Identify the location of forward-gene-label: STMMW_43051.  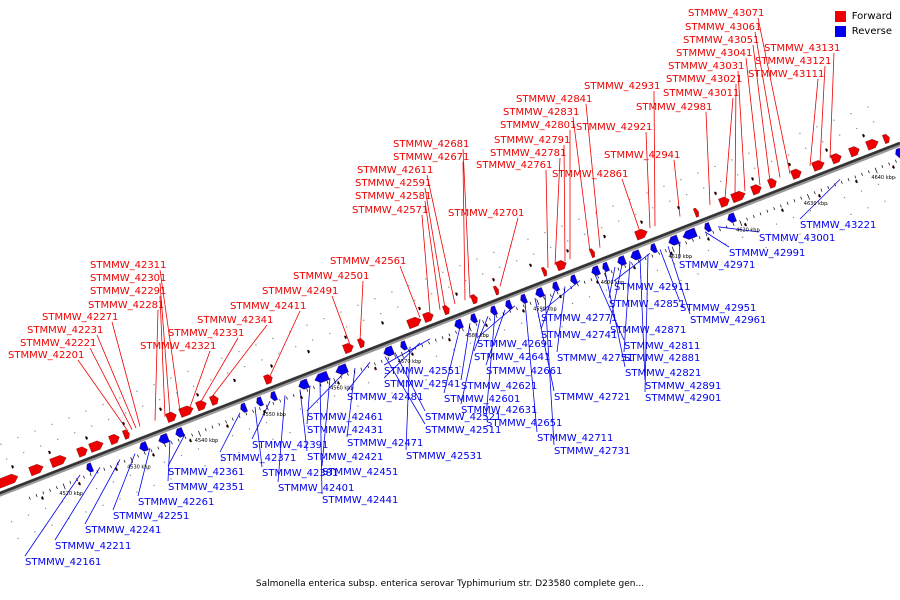
(721, 40).